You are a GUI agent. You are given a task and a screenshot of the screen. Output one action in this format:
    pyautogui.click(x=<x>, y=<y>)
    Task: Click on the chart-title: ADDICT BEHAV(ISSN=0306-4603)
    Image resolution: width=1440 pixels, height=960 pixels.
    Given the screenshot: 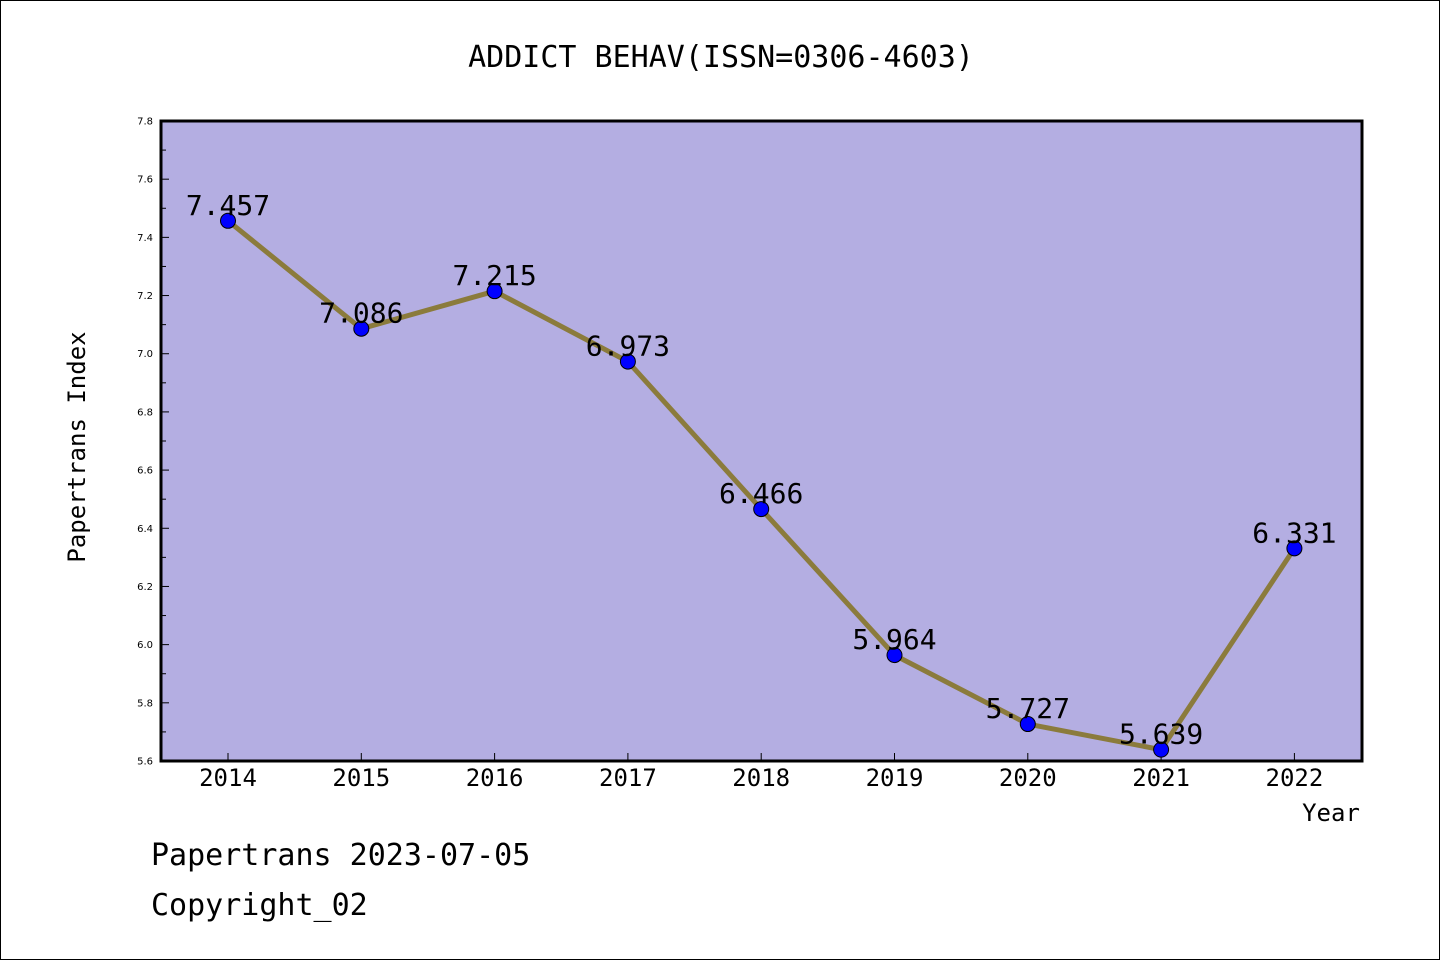 What is the action you would take?
    pyautogui.click(x=721, y=57)
    